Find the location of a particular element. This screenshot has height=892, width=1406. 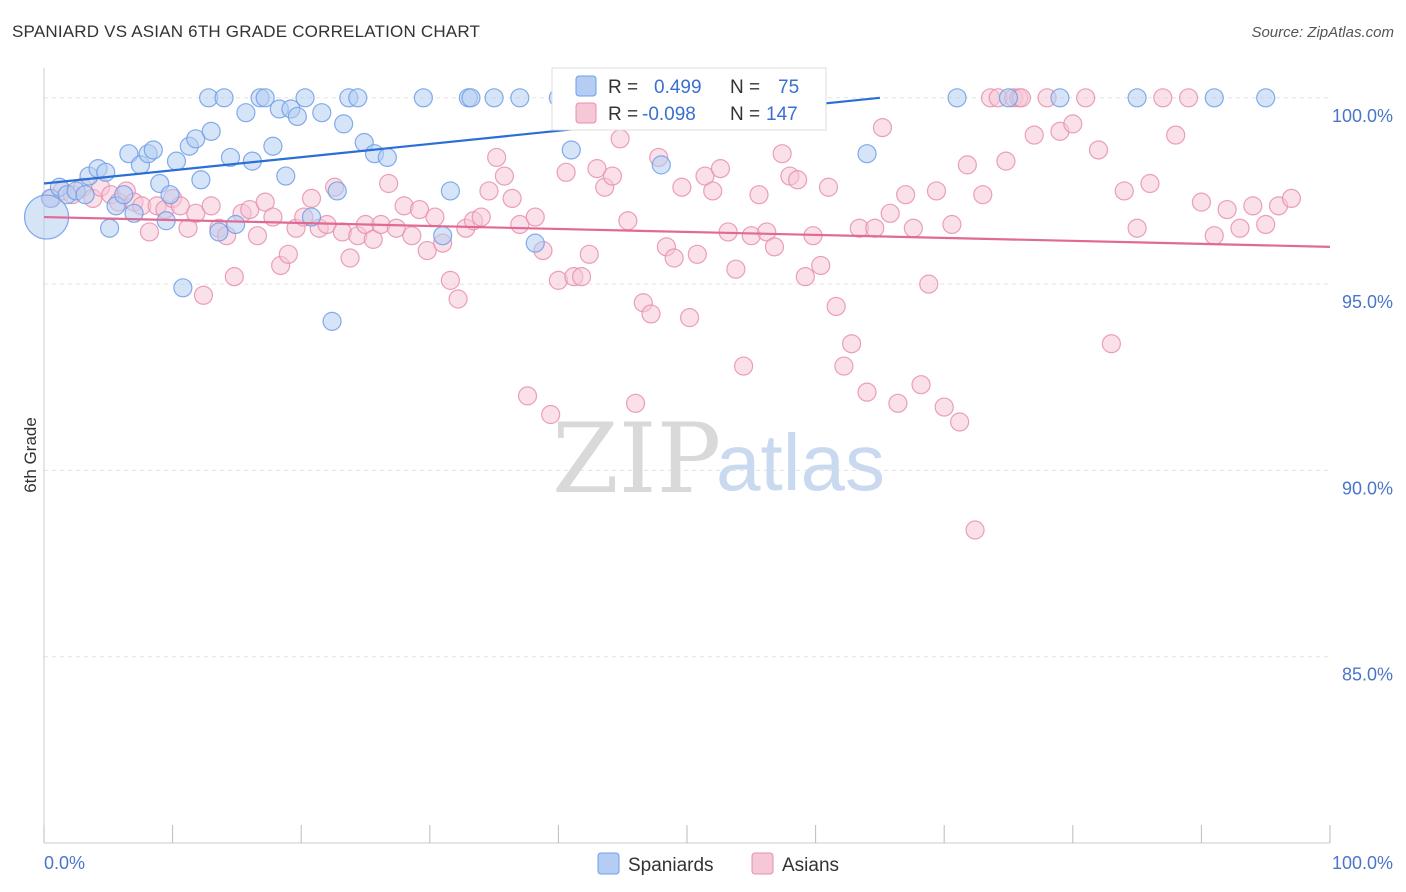

x-tick-label-0: 0.0% is located at coordinates (64, 863).